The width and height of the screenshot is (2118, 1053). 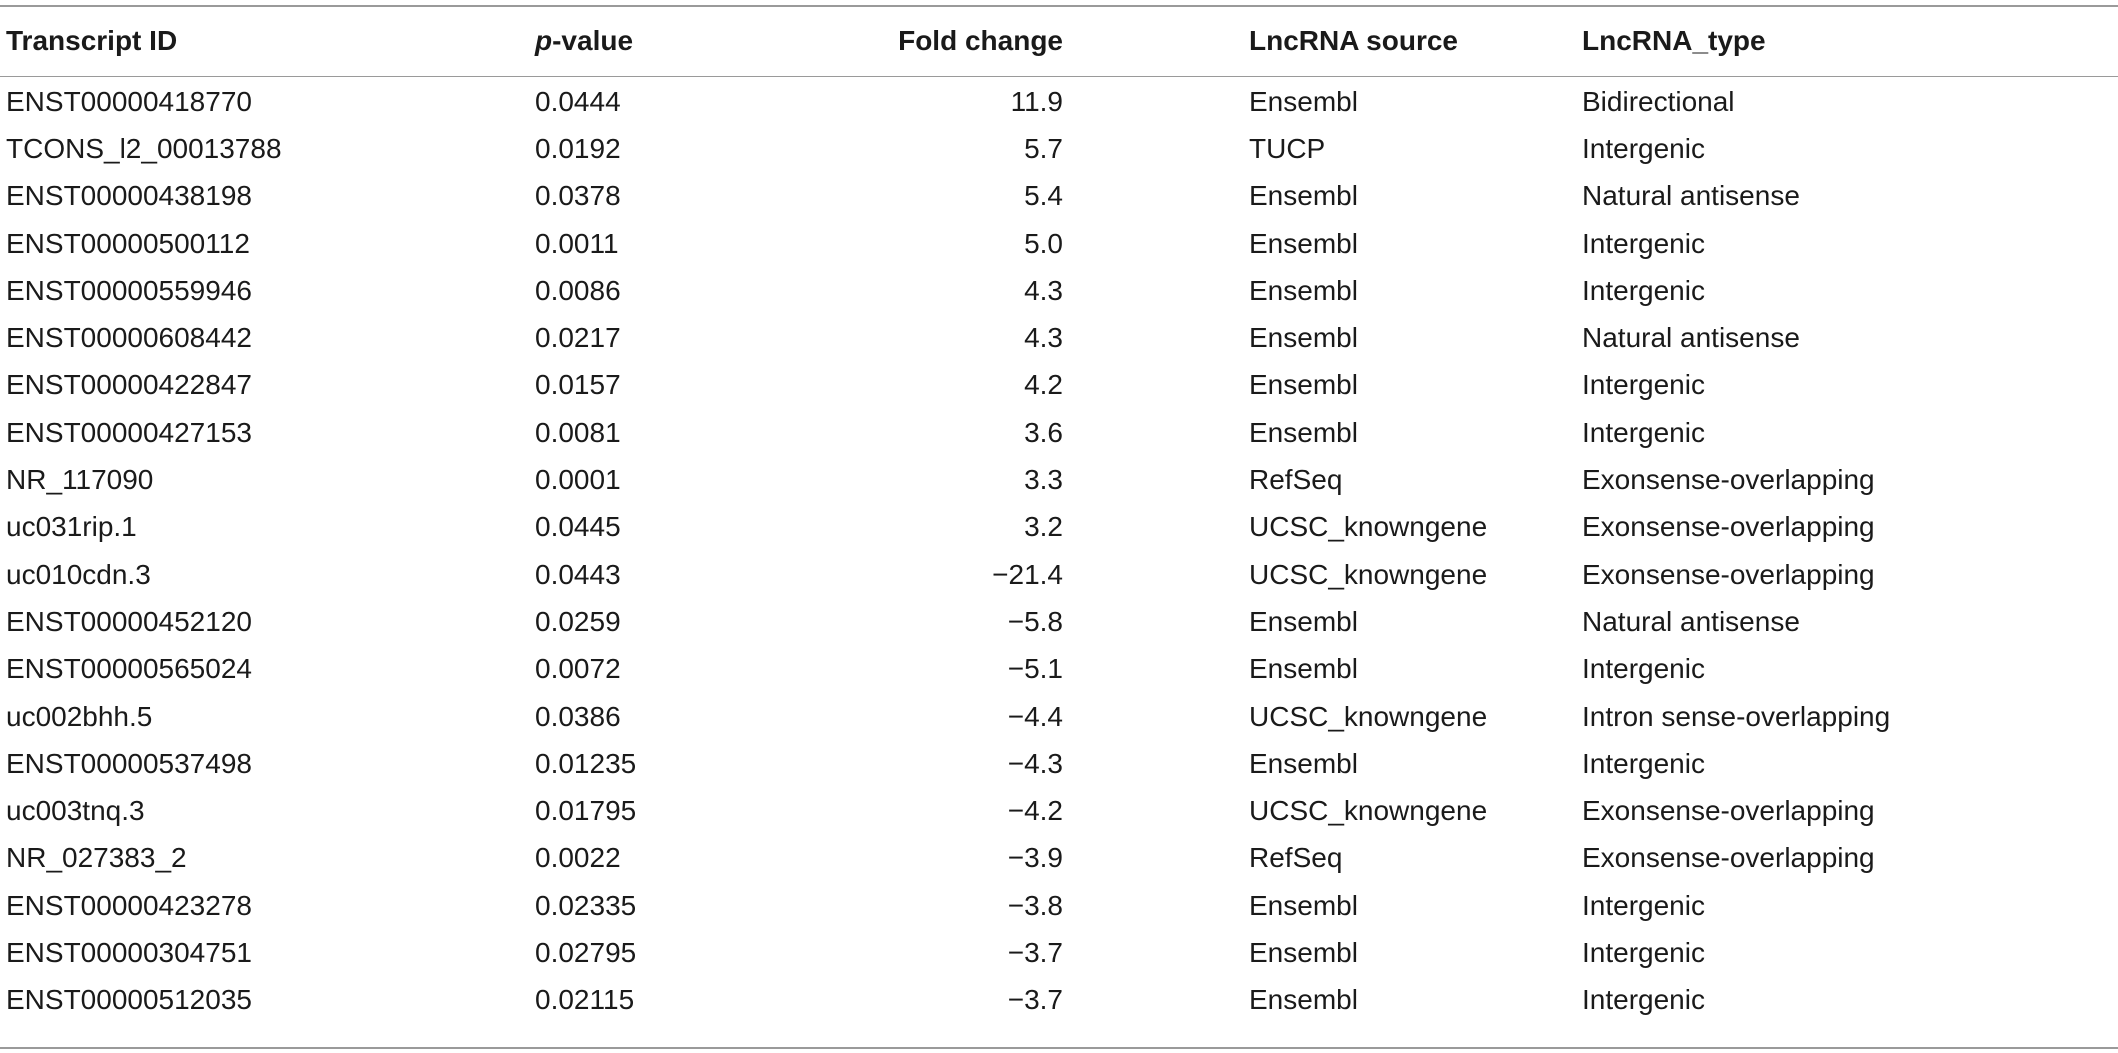 I want to click on cell-p-value: 0.02335, so click(x=586, y=905).